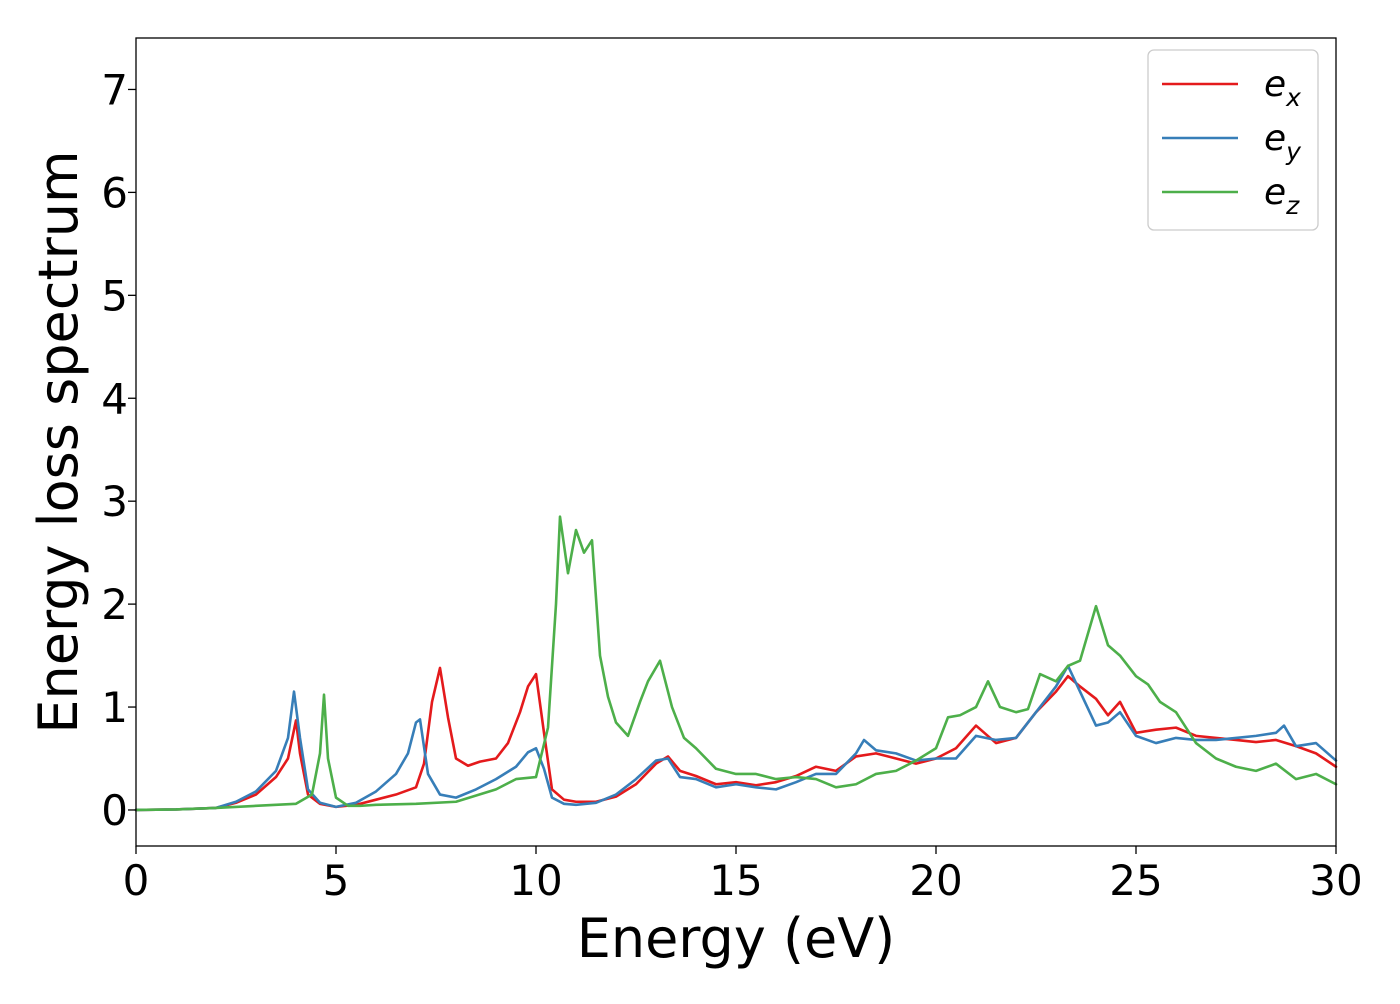 This screenshot has width=1400, height=1004. Describe the element at coordinates (336, 880) in the screenshot. I see `x-tick-label: 5` at that location.